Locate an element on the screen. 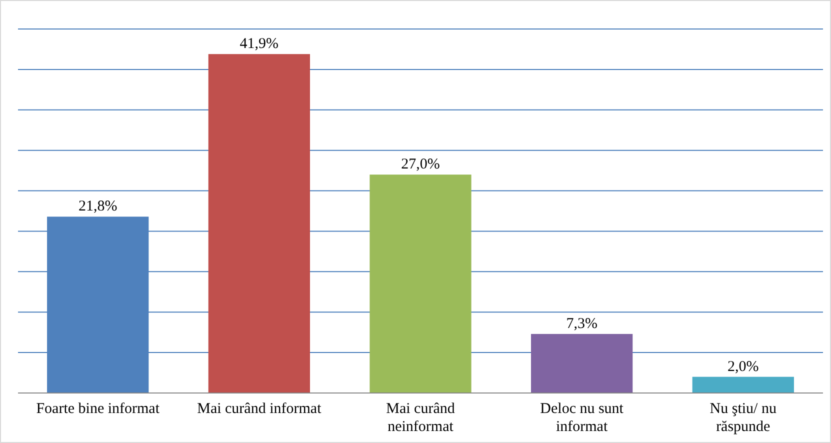 The height and width of the screenshot is (443, 831). x-tick-label: Mai curând informat is located at coordinates (259, 409).